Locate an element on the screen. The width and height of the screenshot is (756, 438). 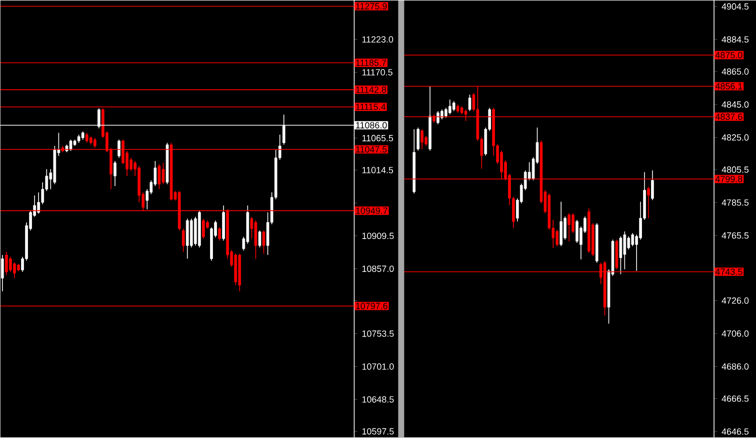
y-tick-label: 11170.5 is located at coordinates (377, 72).